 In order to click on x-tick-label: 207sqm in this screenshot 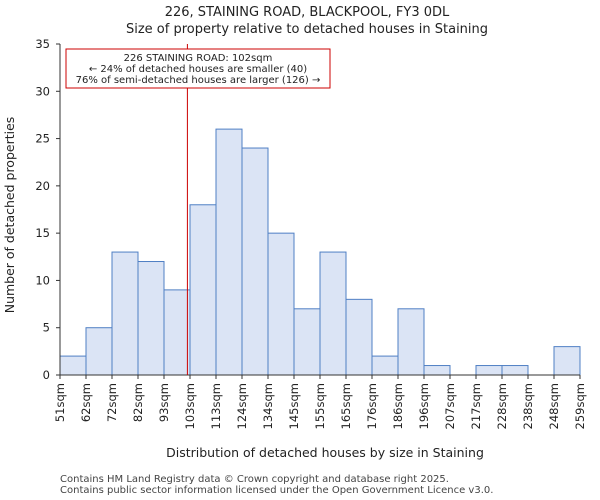, I will do `click(450, 406)`.